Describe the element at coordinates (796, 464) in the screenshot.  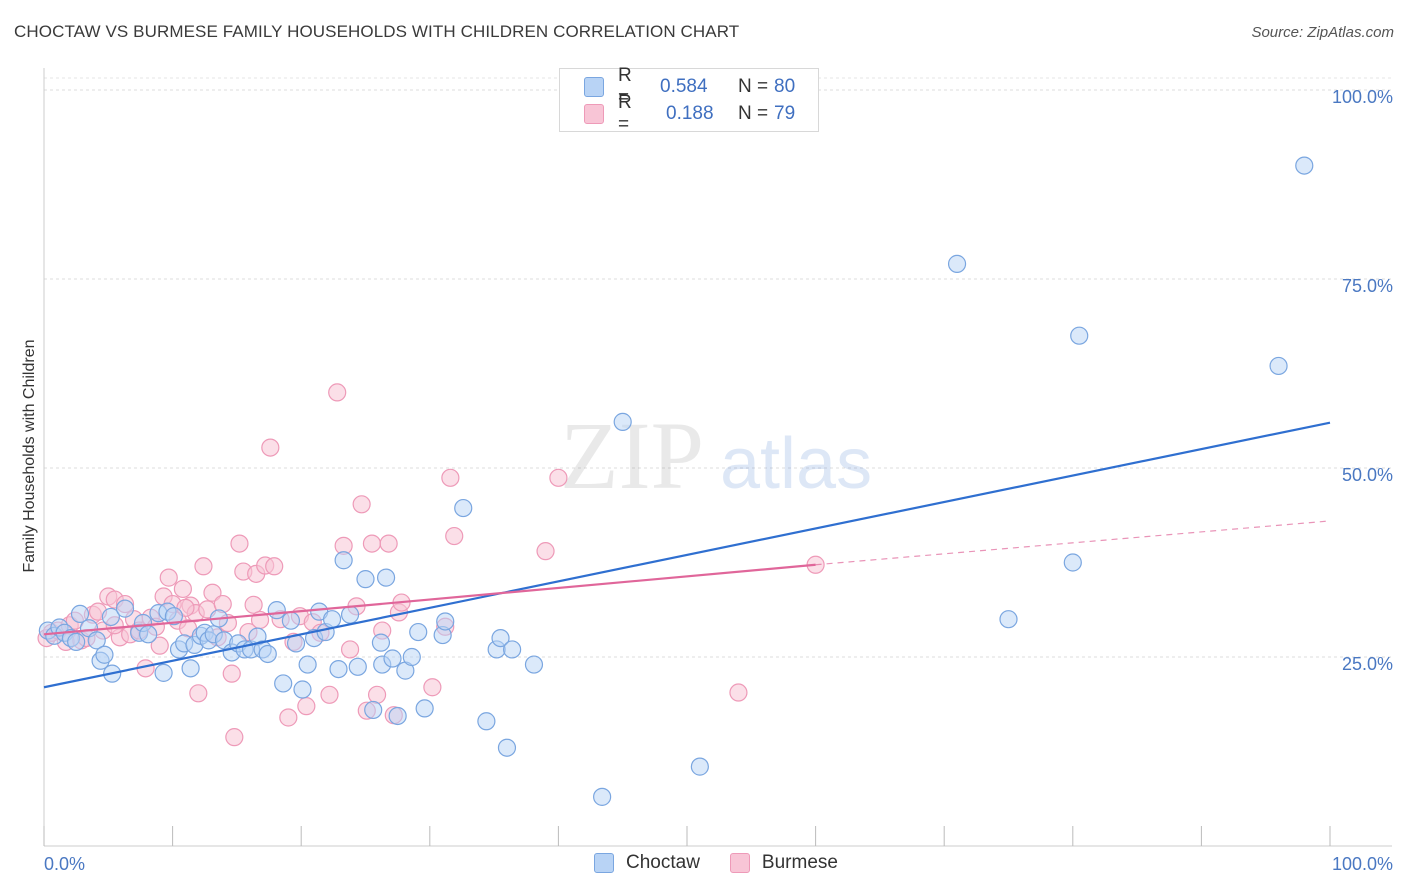
I see `watermark-atlas: atlas` at that location.